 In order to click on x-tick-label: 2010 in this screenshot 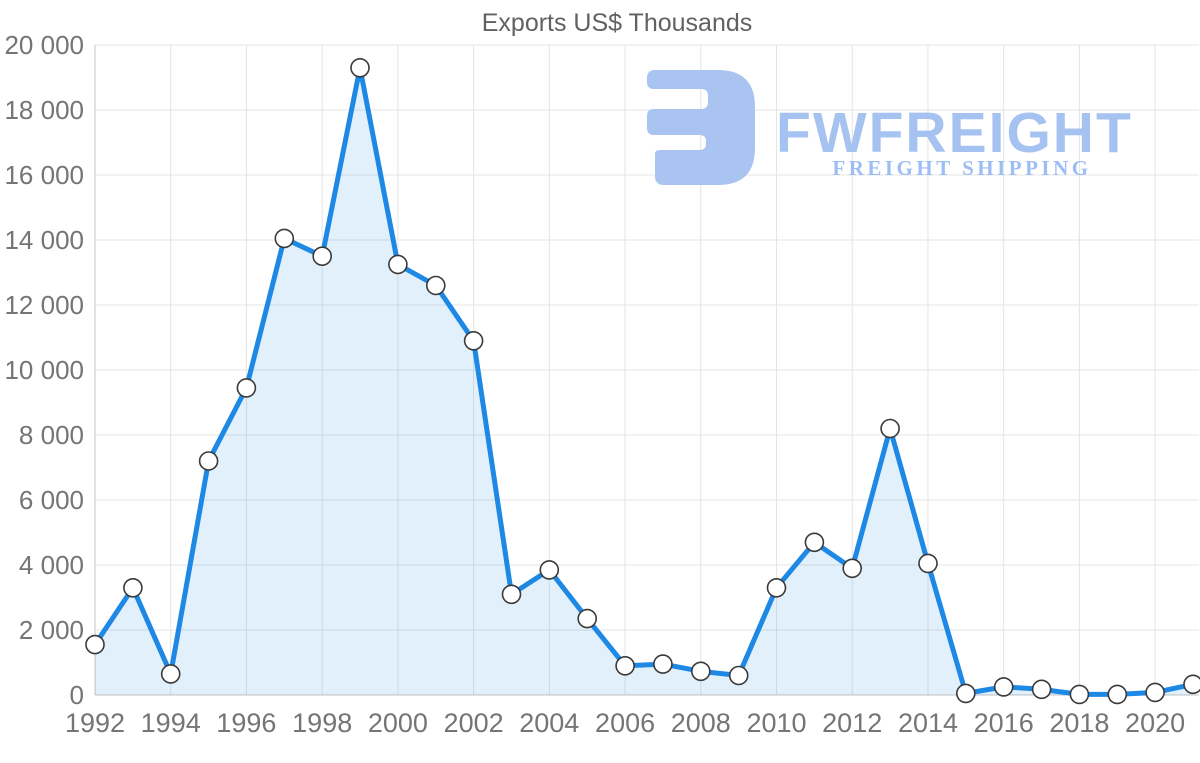, I will do `click(776, 723)`.